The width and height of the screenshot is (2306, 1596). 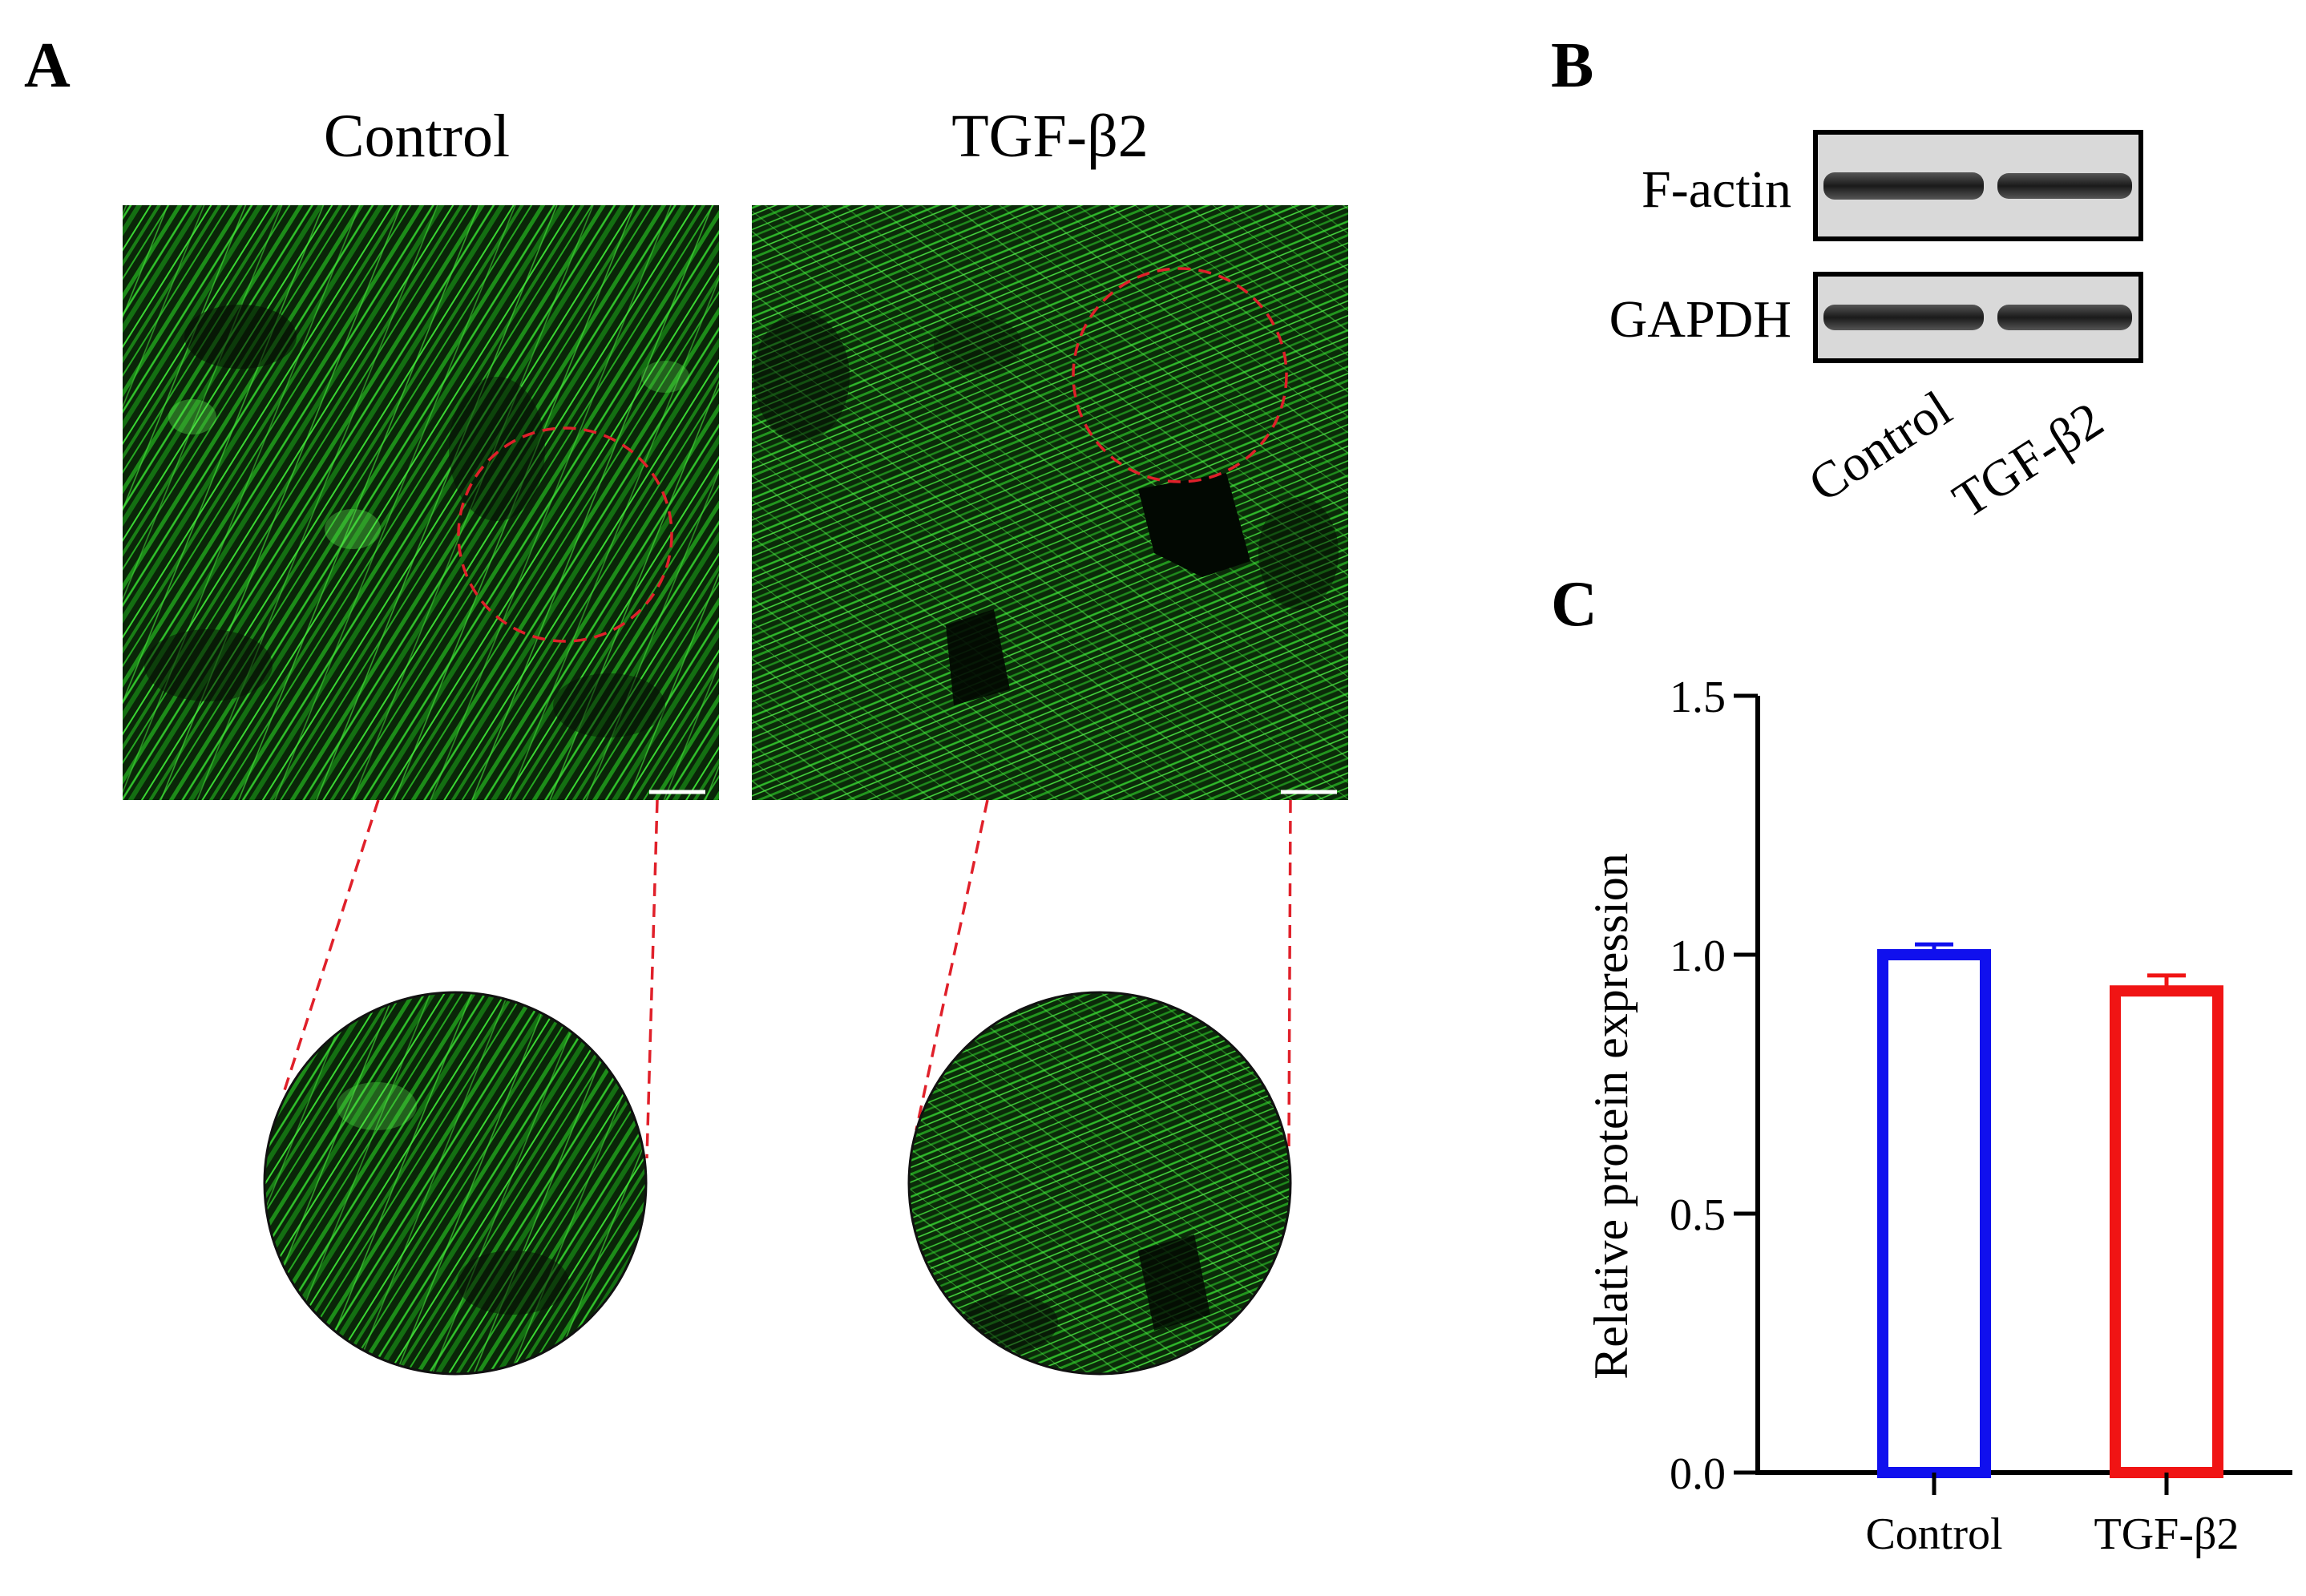 What do you see at coordinates (565, 534) in the screenshot?
I see `control-roi-circle` at bounding box center [565, 534].